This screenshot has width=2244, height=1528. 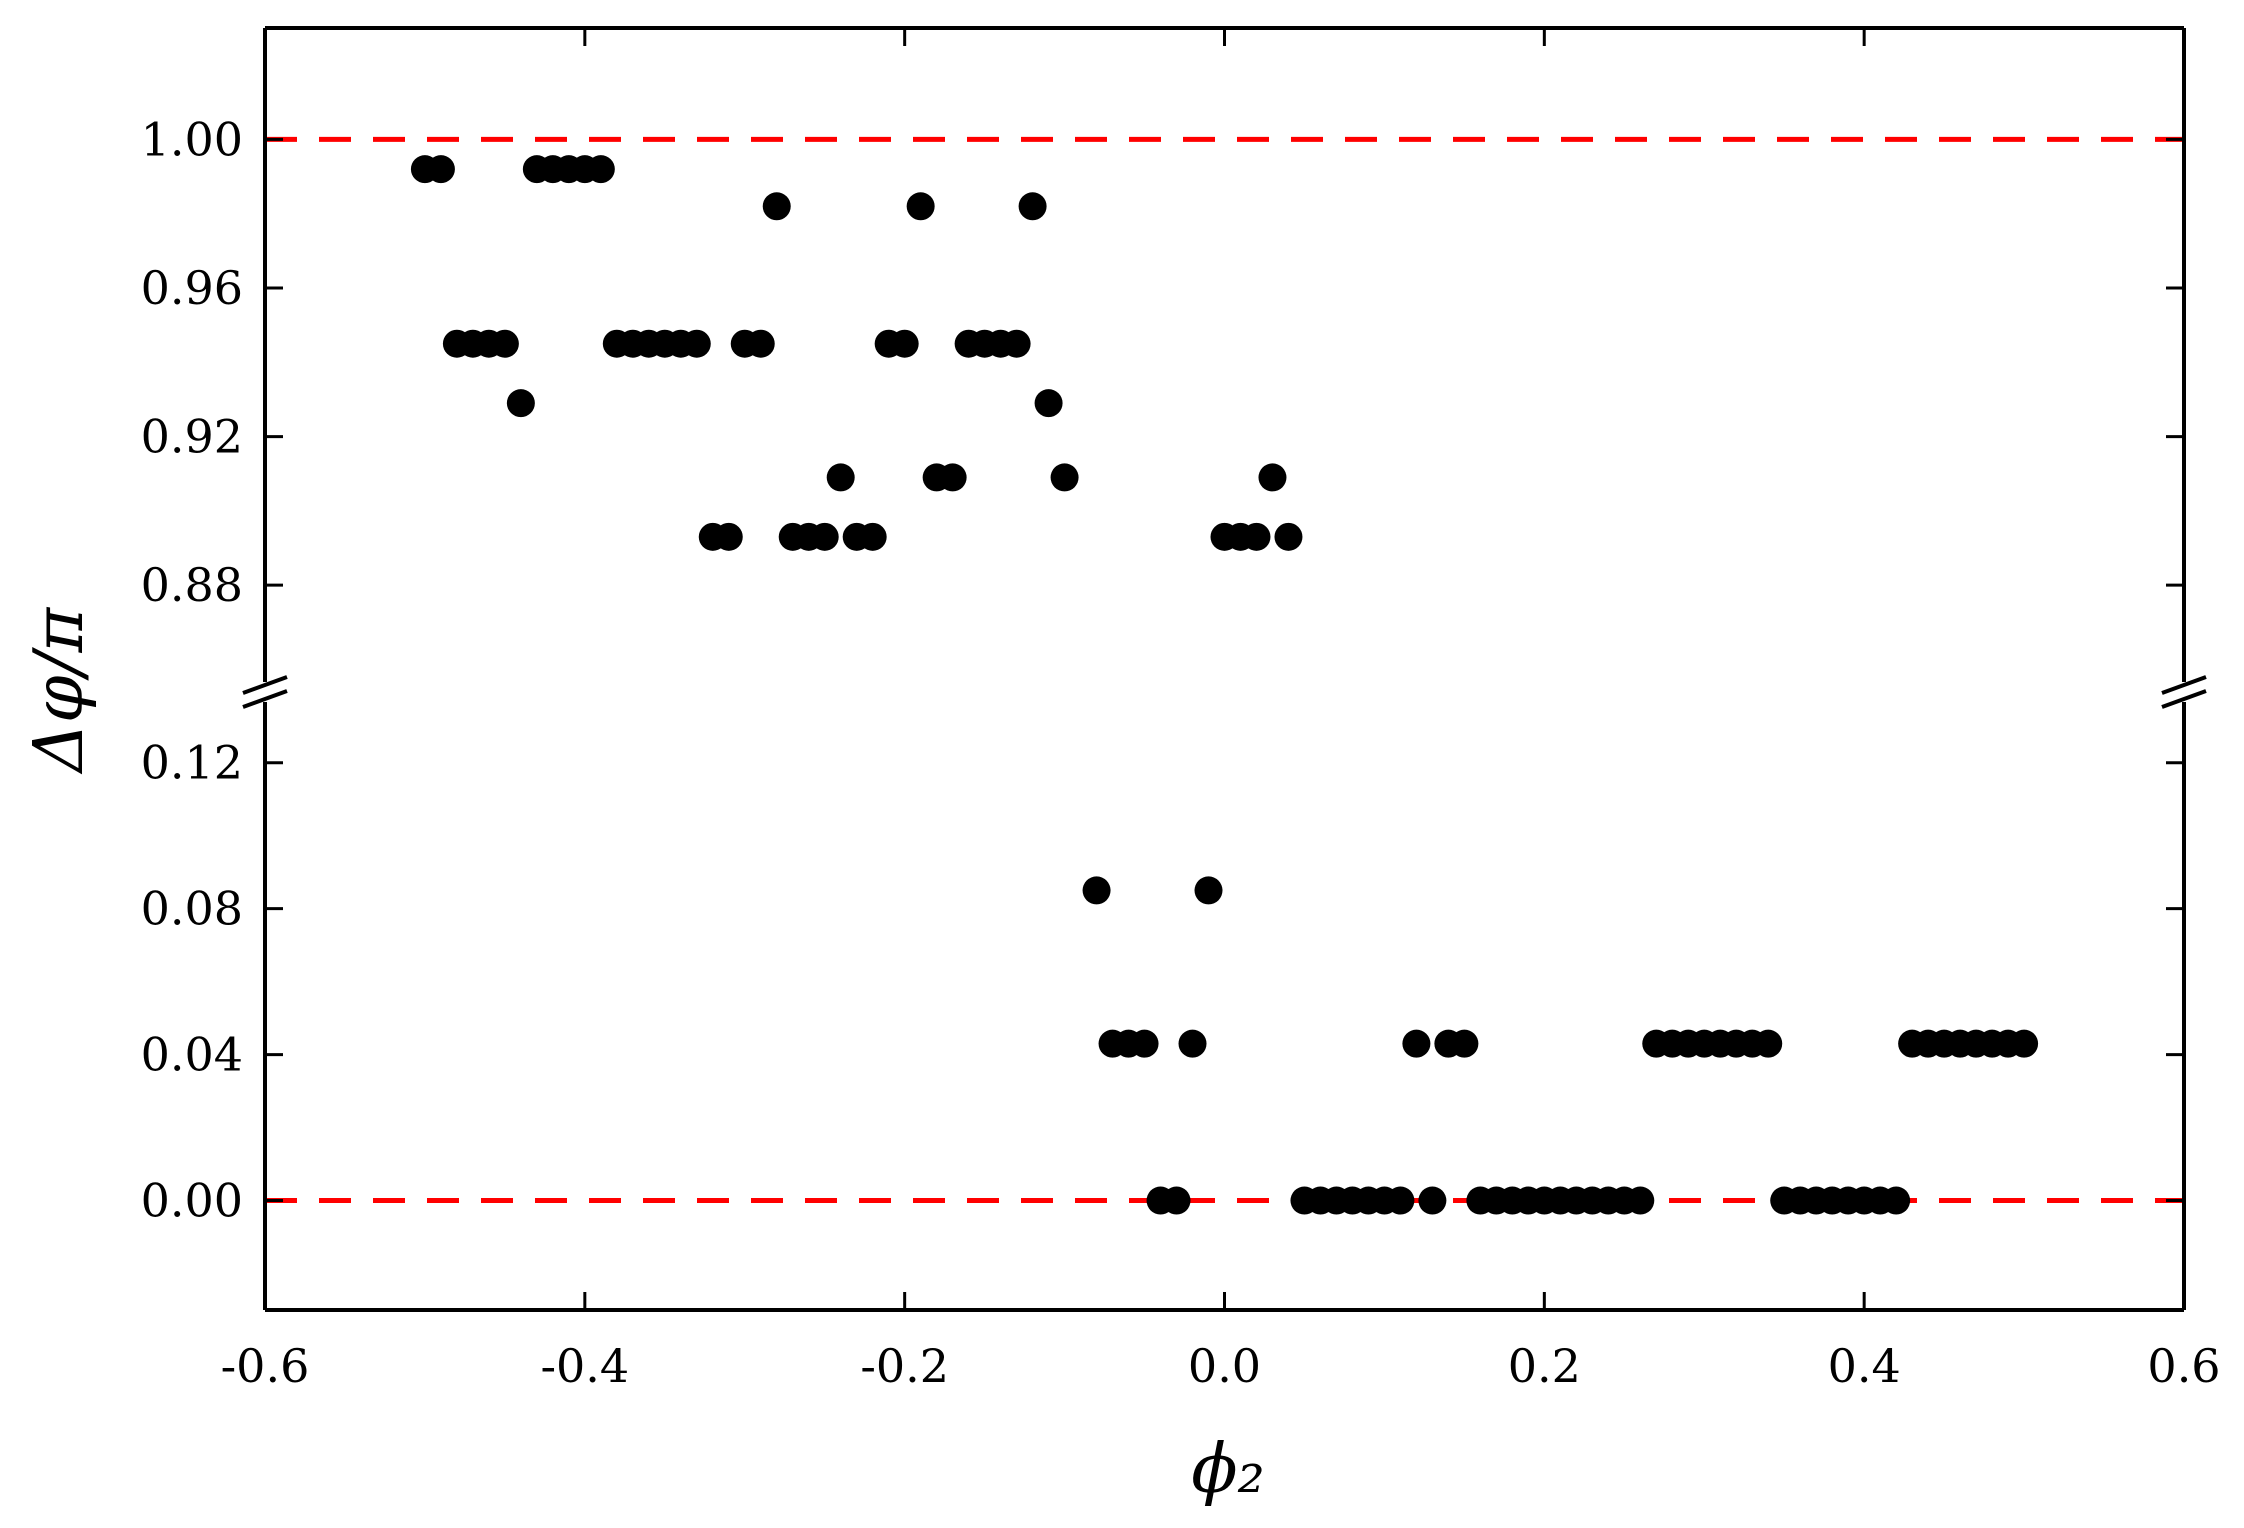 What do you see at coordinates (192, 585) in the screenshot?
I see `y-tick-label-upper-0: 0.88` at bounding box center [192, 585].